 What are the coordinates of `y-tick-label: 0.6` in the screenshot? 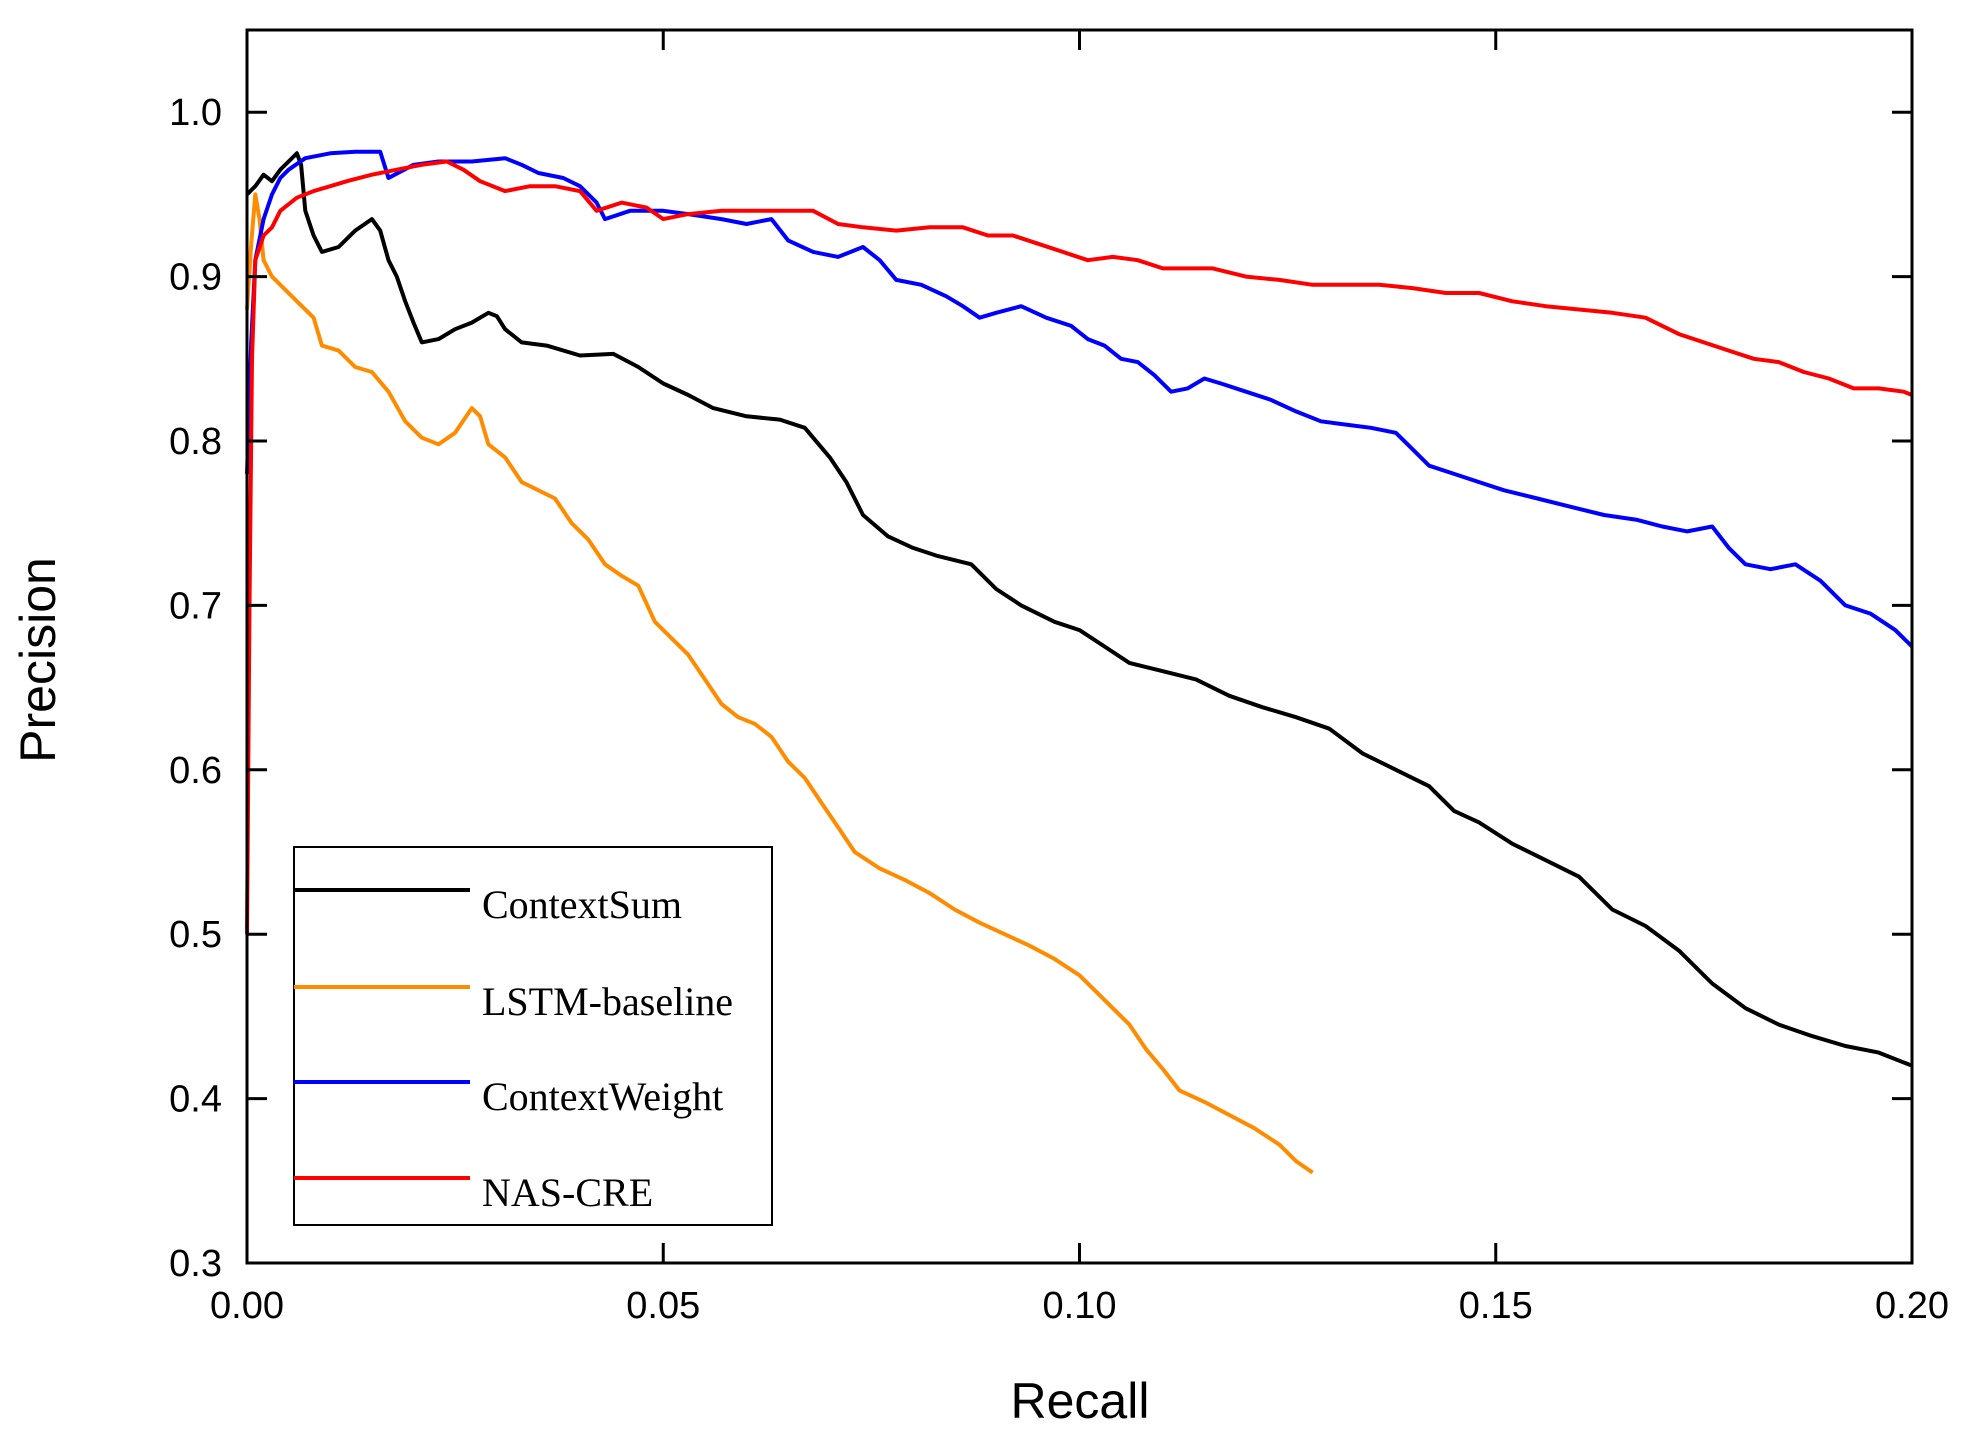 It's located at (195, 771).